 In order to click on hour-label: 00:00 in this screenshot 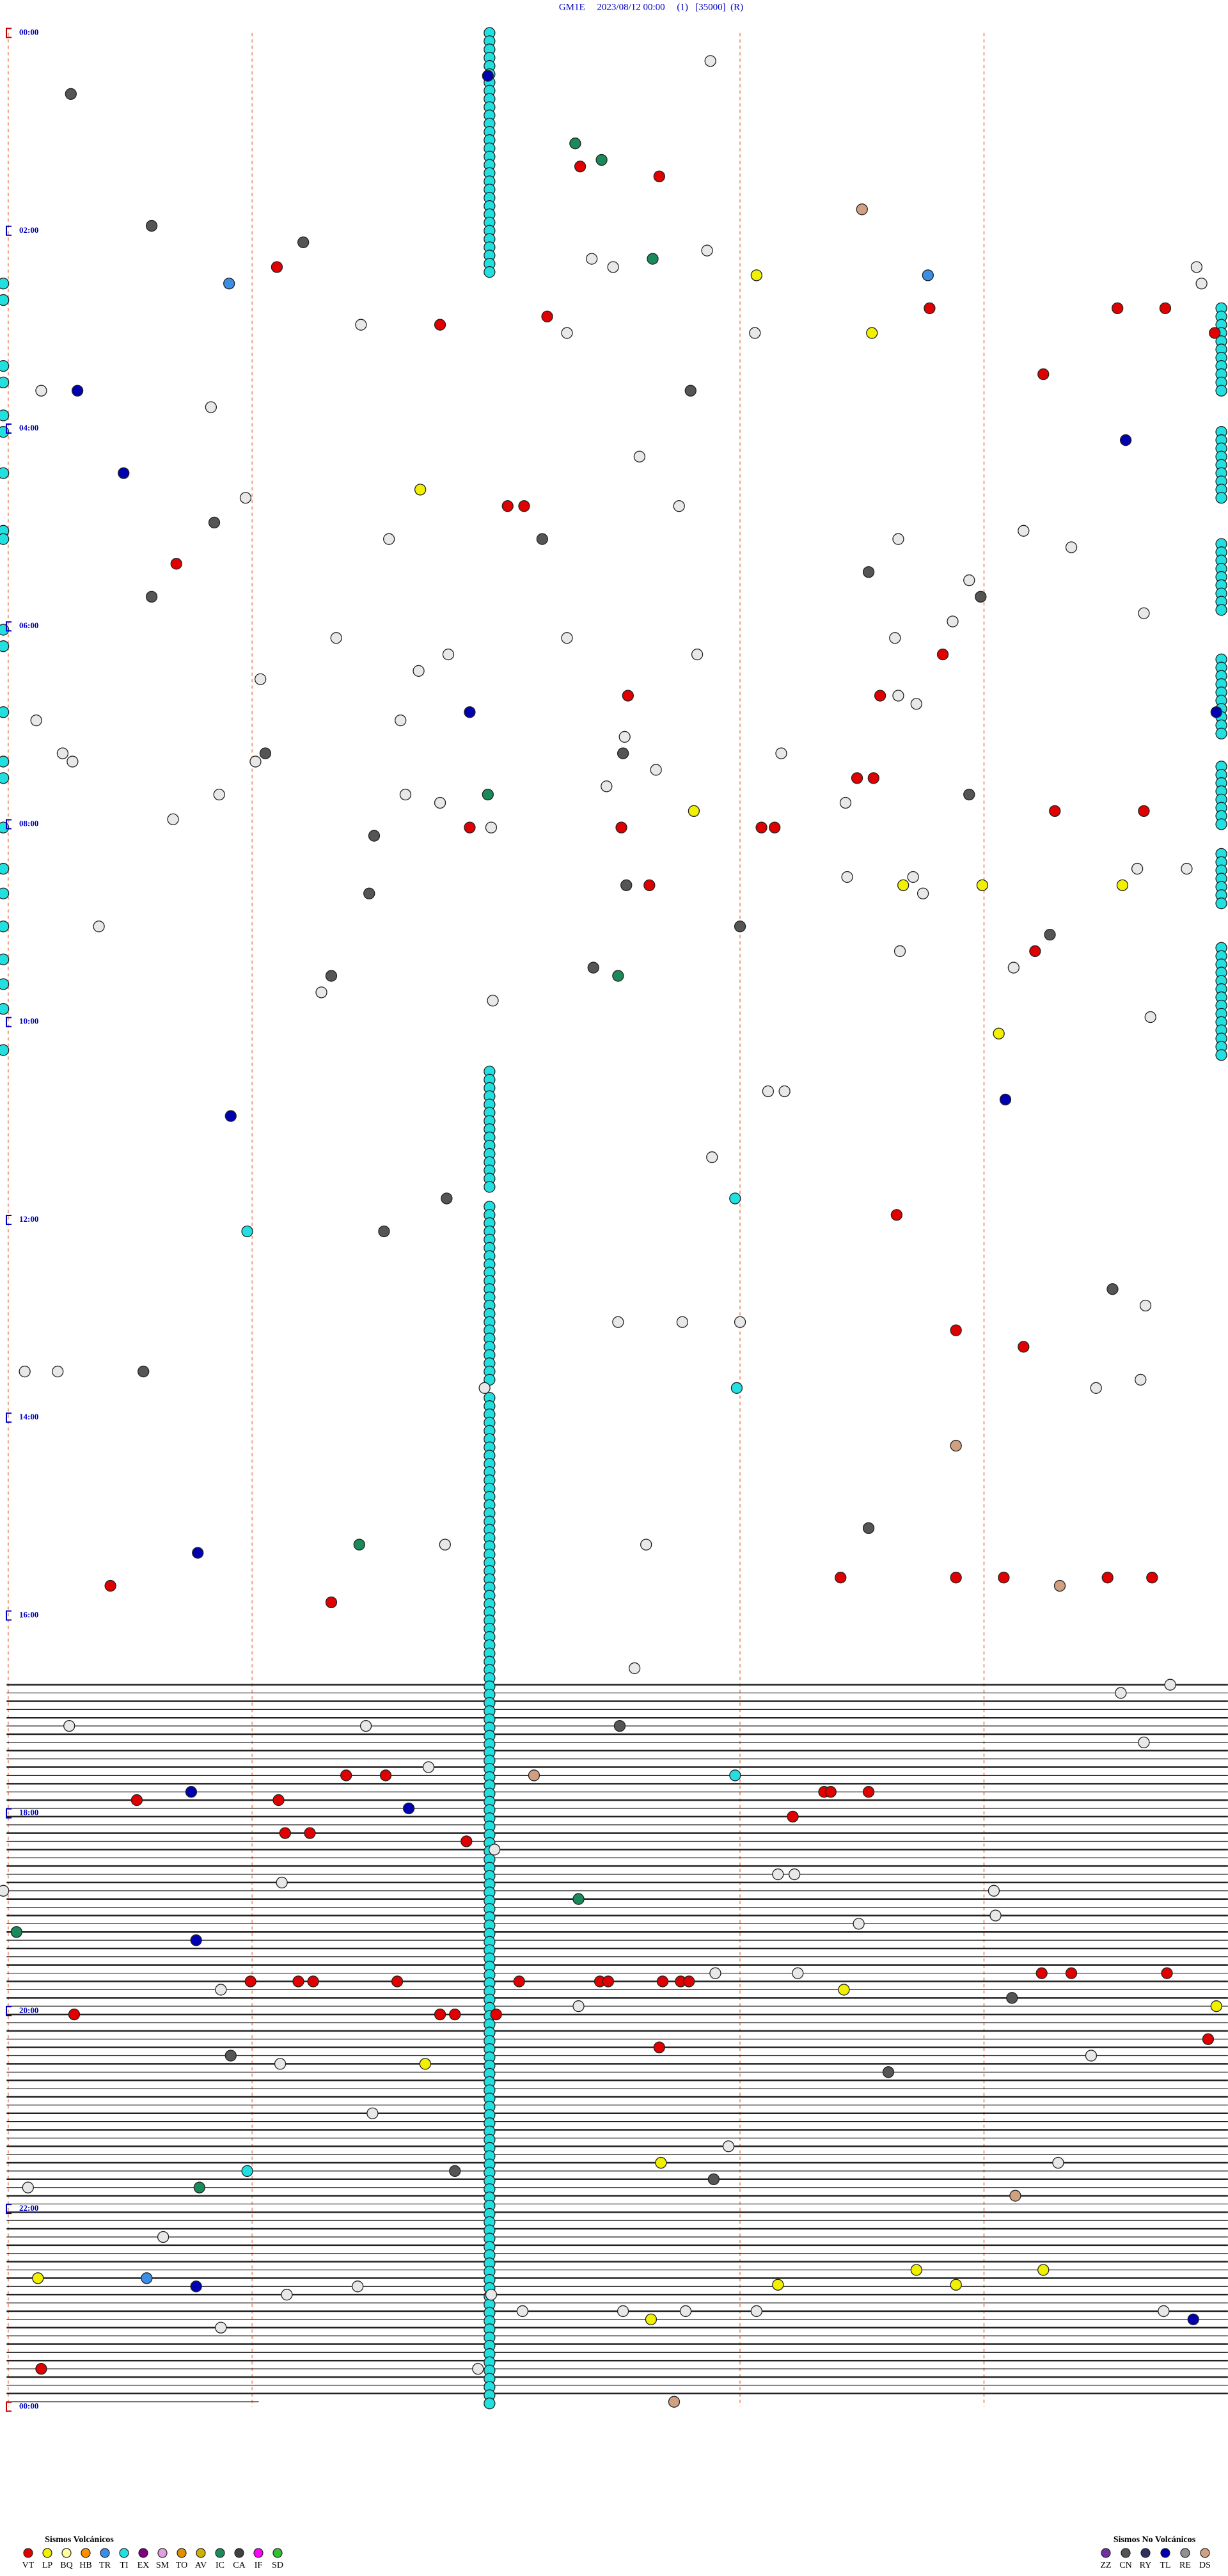, I will do `click(28, 32)`.